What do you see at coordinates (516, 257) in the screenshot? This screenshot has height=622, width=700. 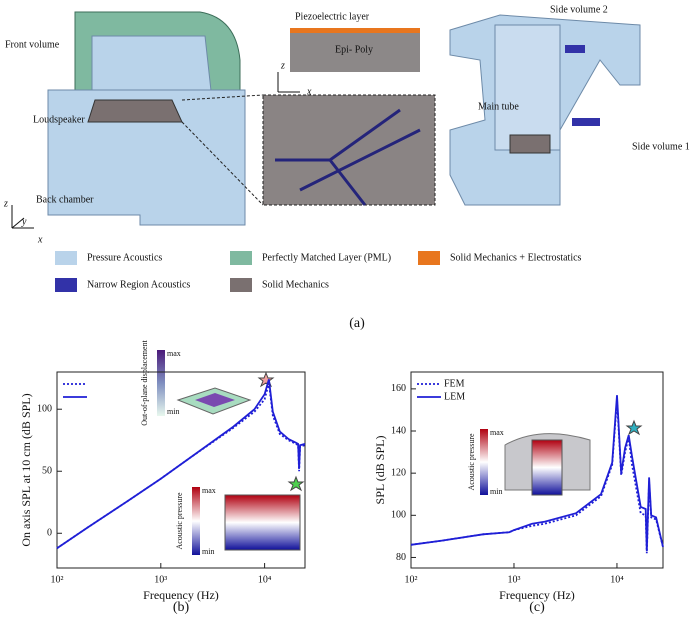 I see `legend-label: Solid Mechanics + Electrostatics` at bounding box center [516, 257].